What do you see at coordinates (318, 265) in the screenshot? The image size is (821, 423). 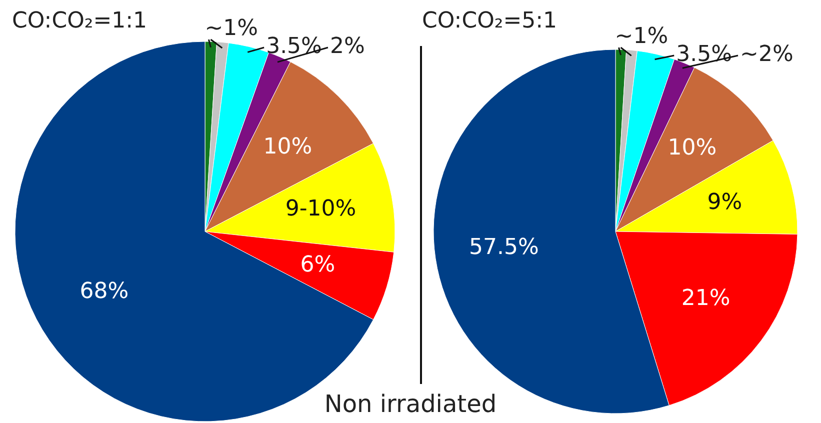 I see `data-label: 6%` at bounding box center [318, 265].